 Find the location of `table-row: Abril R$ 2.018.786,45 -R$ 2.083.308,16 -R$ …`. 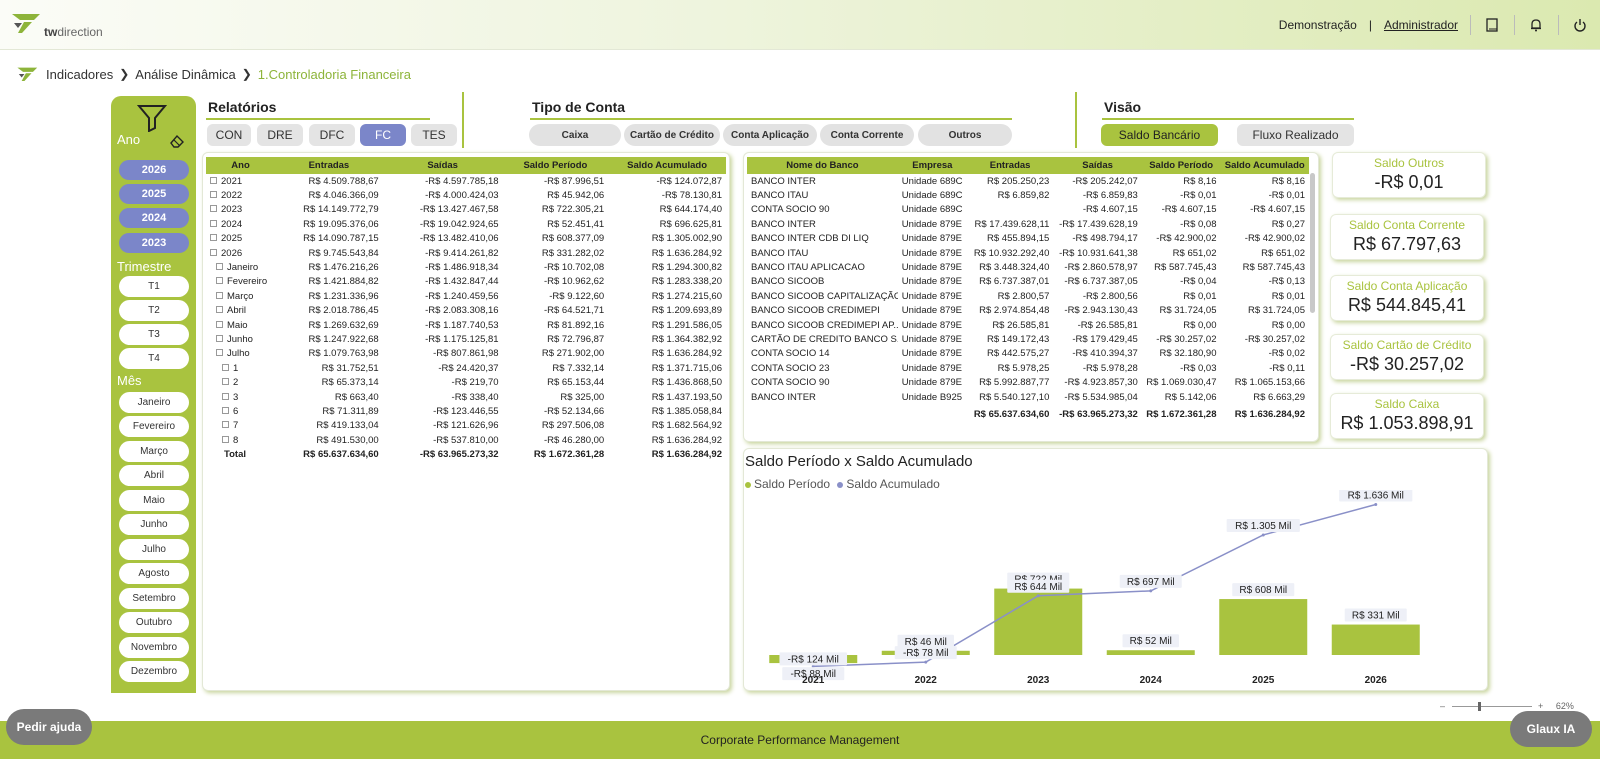

table-row: Abril R$ 2.018.786,45 -R$ 2.083.308,16 -R$ … is located at coordinates (466, 311).